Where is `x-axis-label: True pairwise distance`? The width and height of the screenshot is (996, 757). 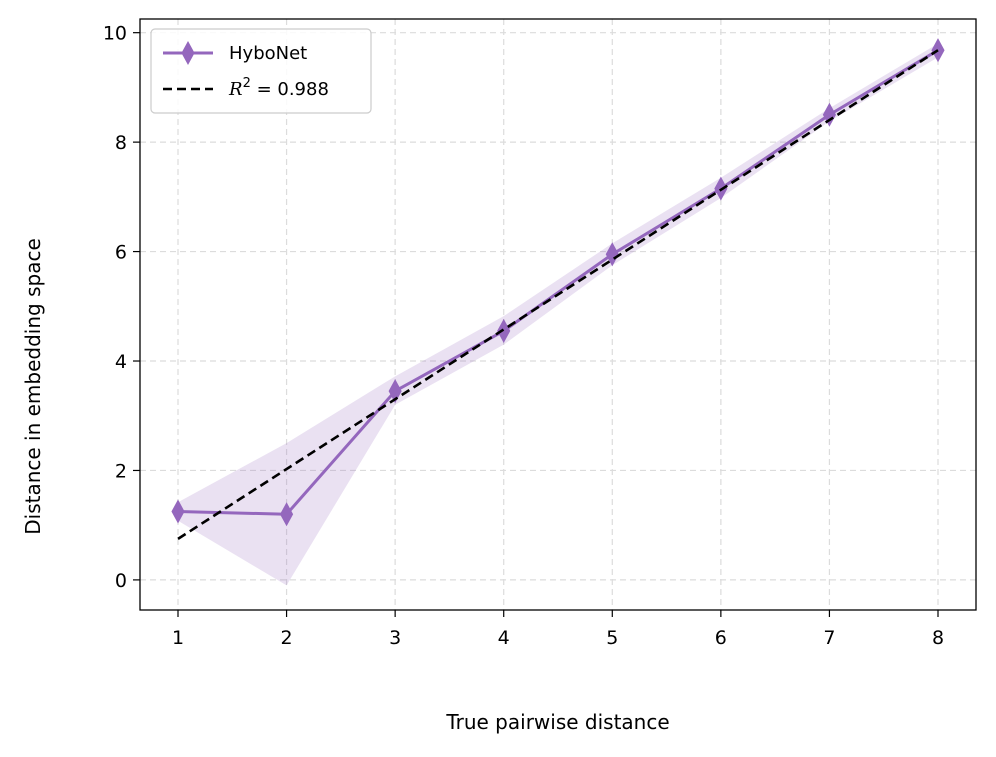
x-axis-label: True pairwise distance is located at coordinates (557, 722).